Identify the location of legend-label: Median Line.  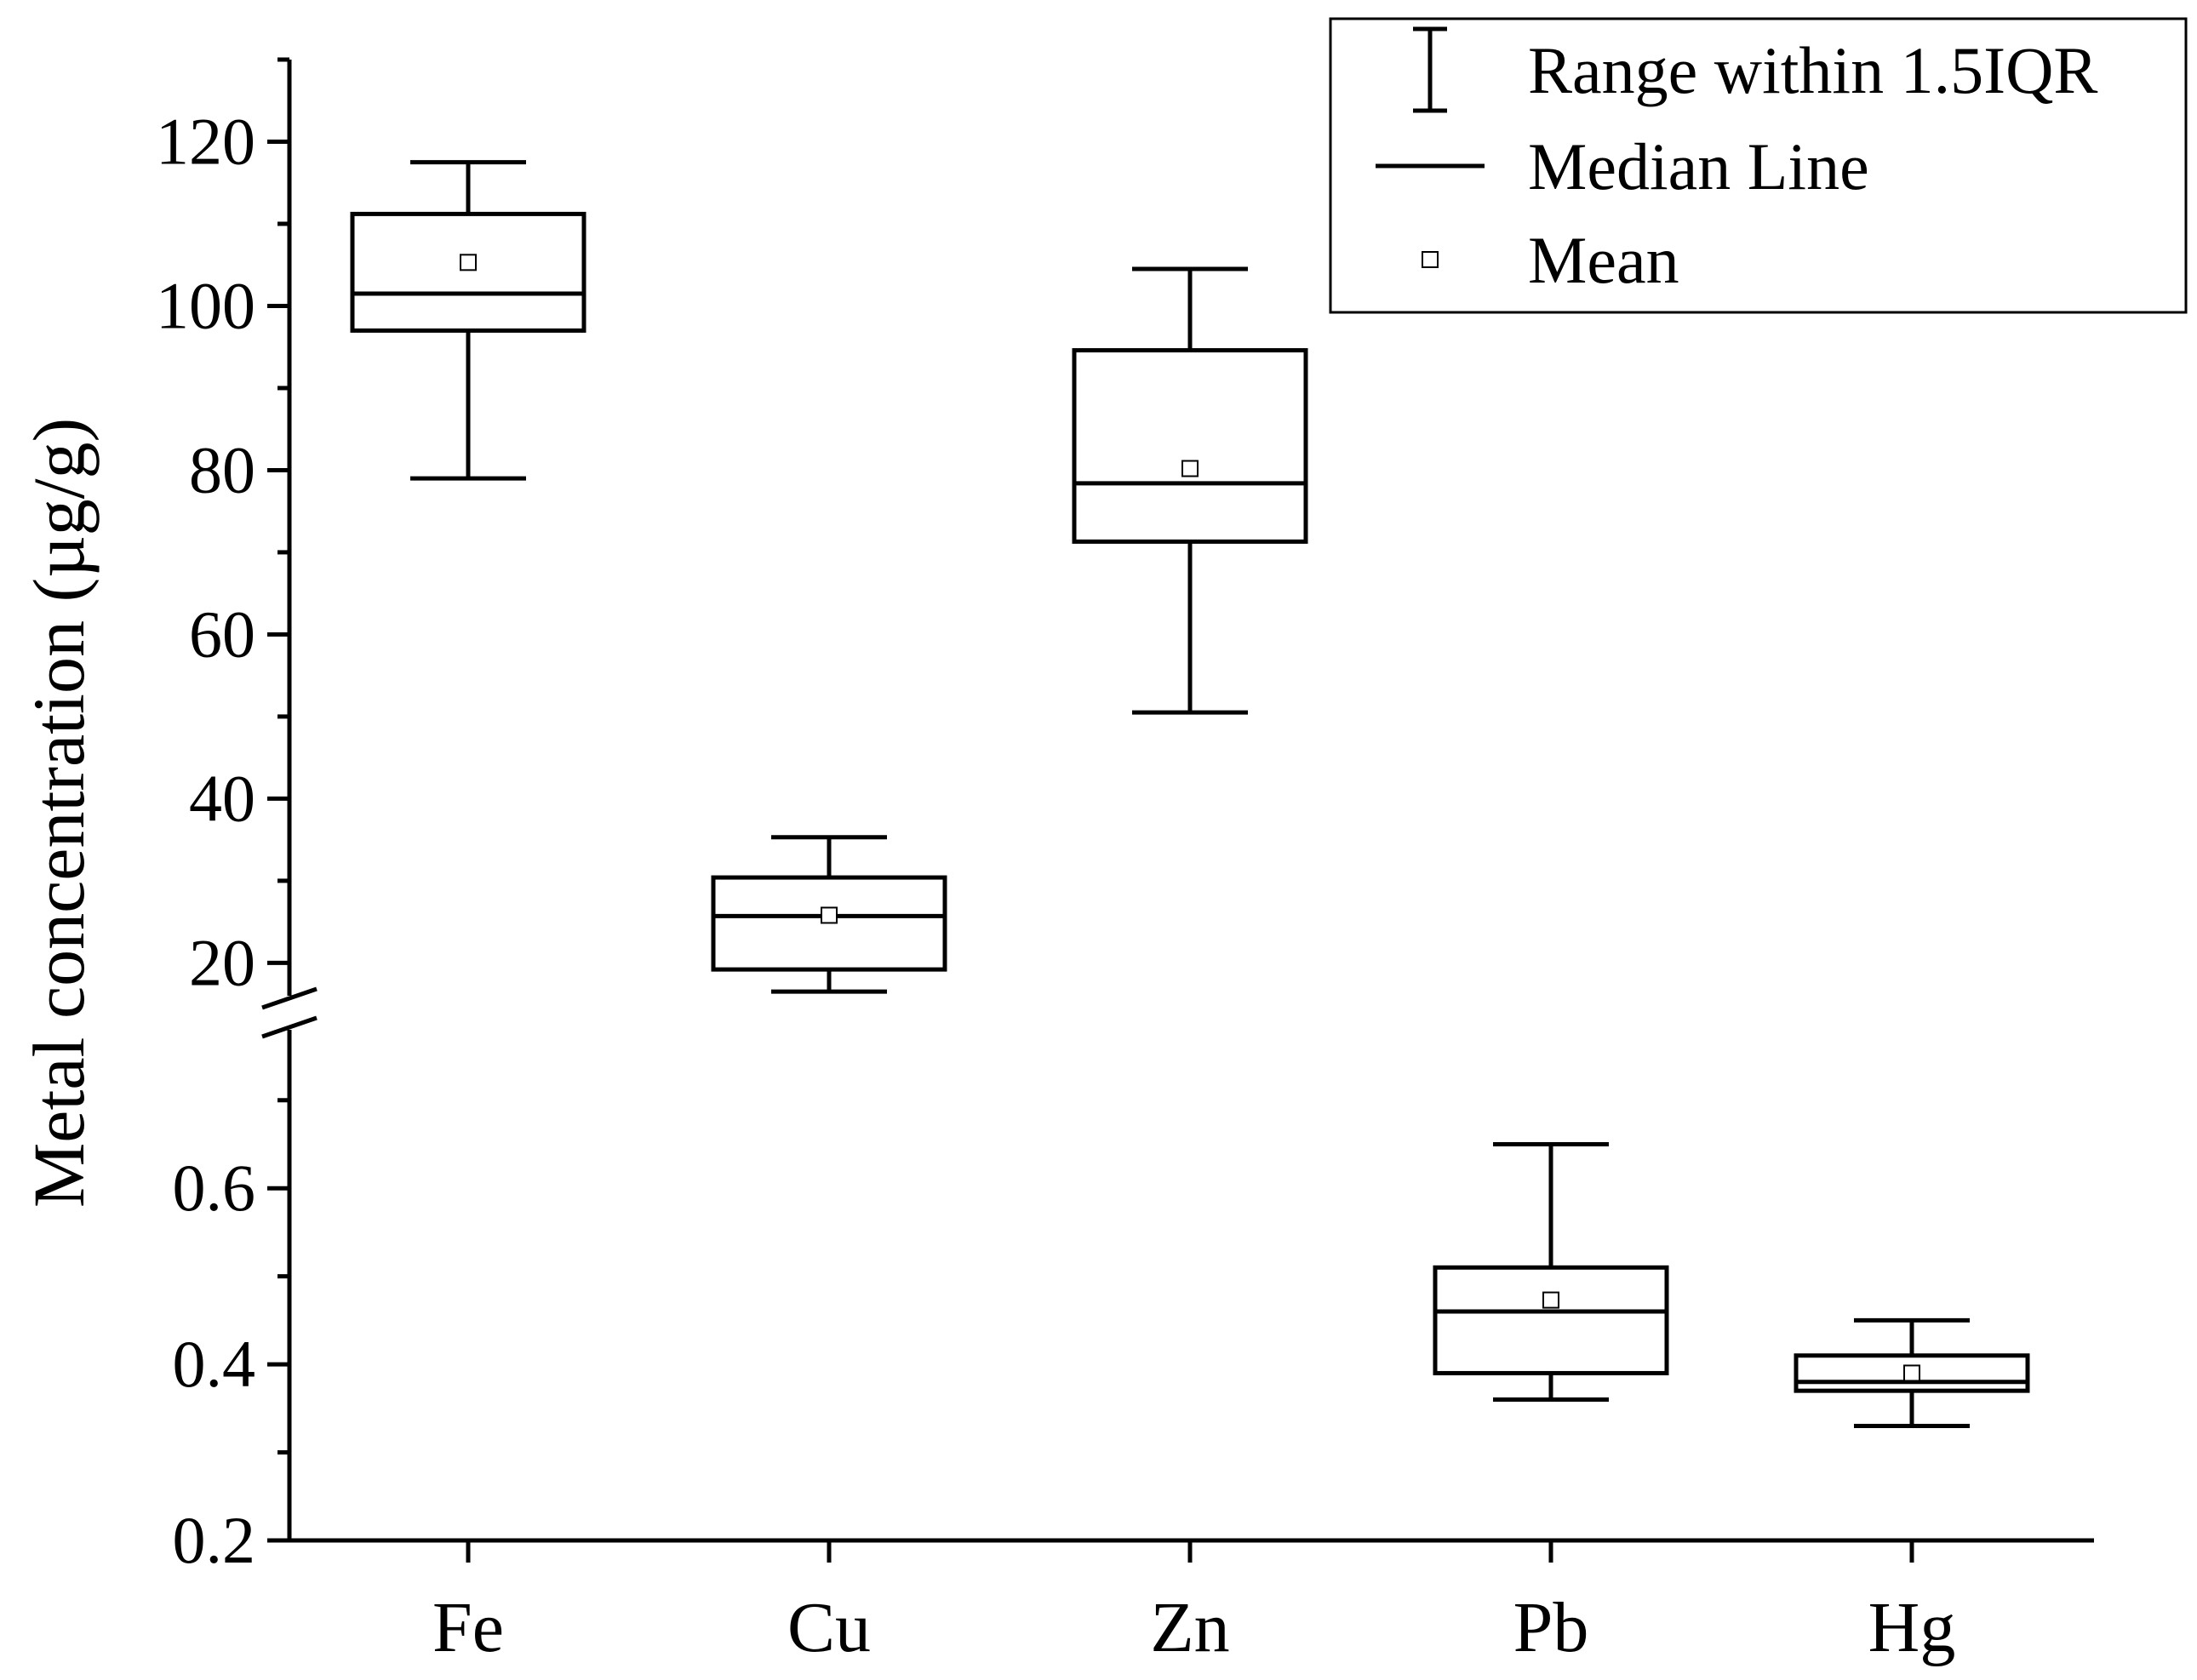
(1698, 166).